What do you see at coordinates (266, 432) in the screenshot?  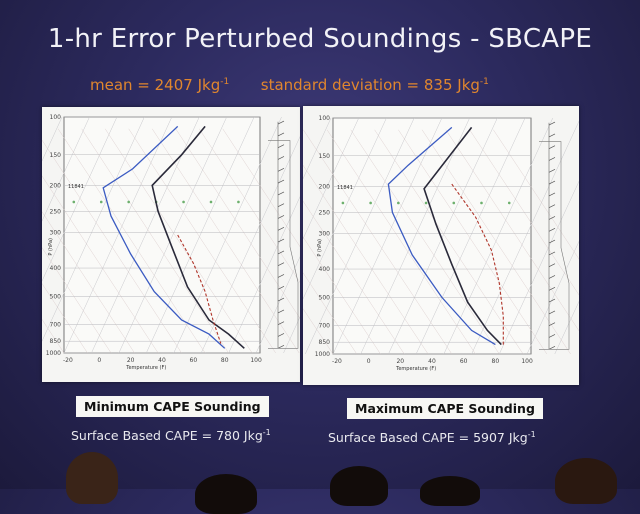 I see `min-cape-exponent: -1` at bounding box center [266, 432].